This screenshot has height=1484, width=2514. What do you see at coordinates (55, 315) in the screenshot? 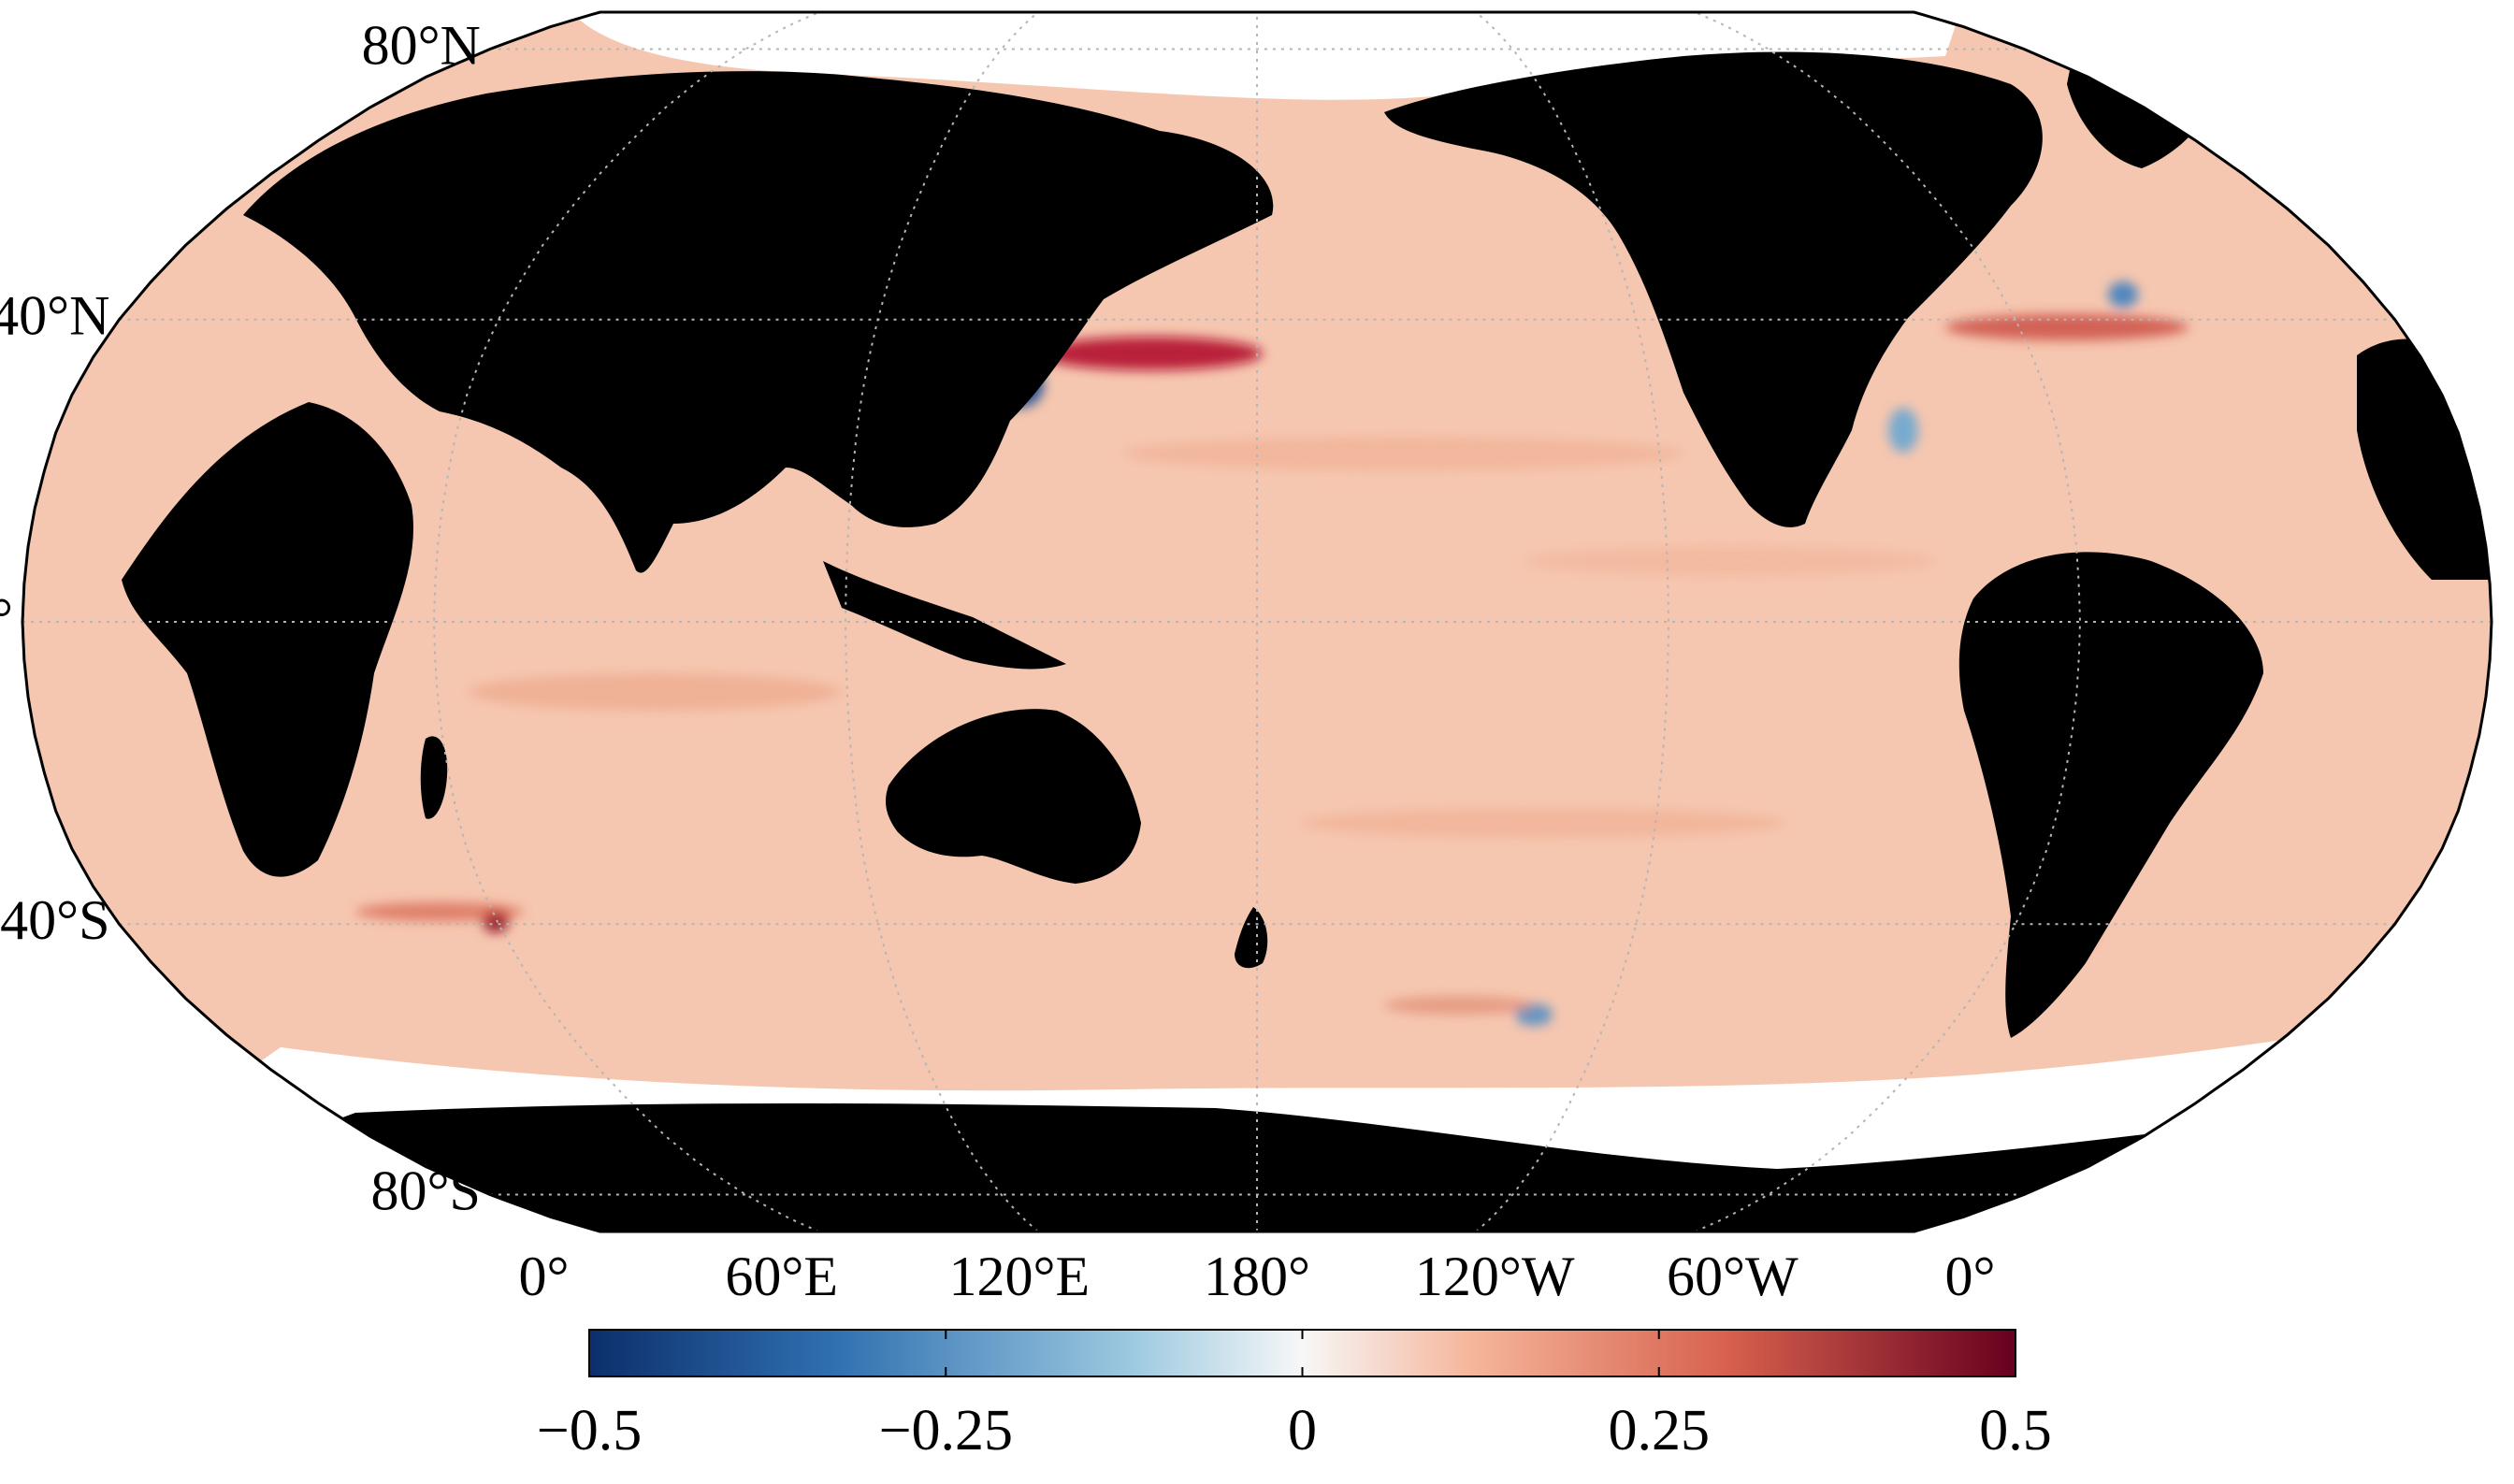
I see `lat-label-40n: 40°N` at bounding box center [55, 315].